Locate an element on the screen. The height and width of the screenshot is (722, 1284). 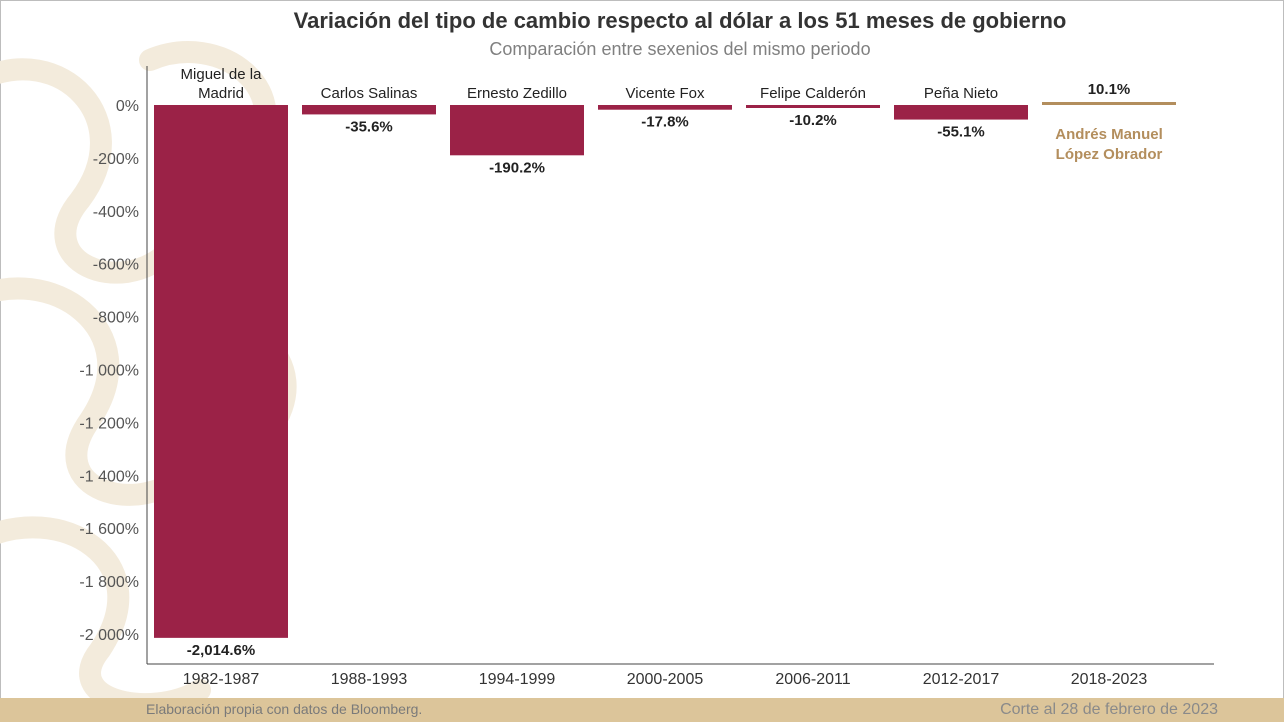
y-tick-label: -1 400% is located at coordinates (109, 476).